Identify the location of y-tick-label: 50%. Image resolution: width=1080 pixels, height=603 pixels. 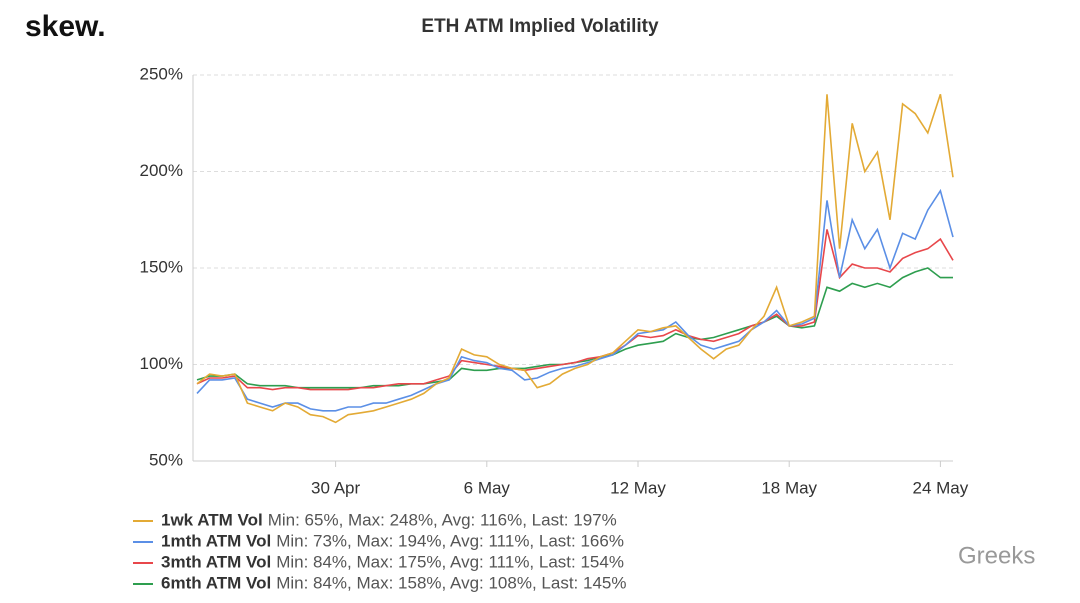
(166, 459).